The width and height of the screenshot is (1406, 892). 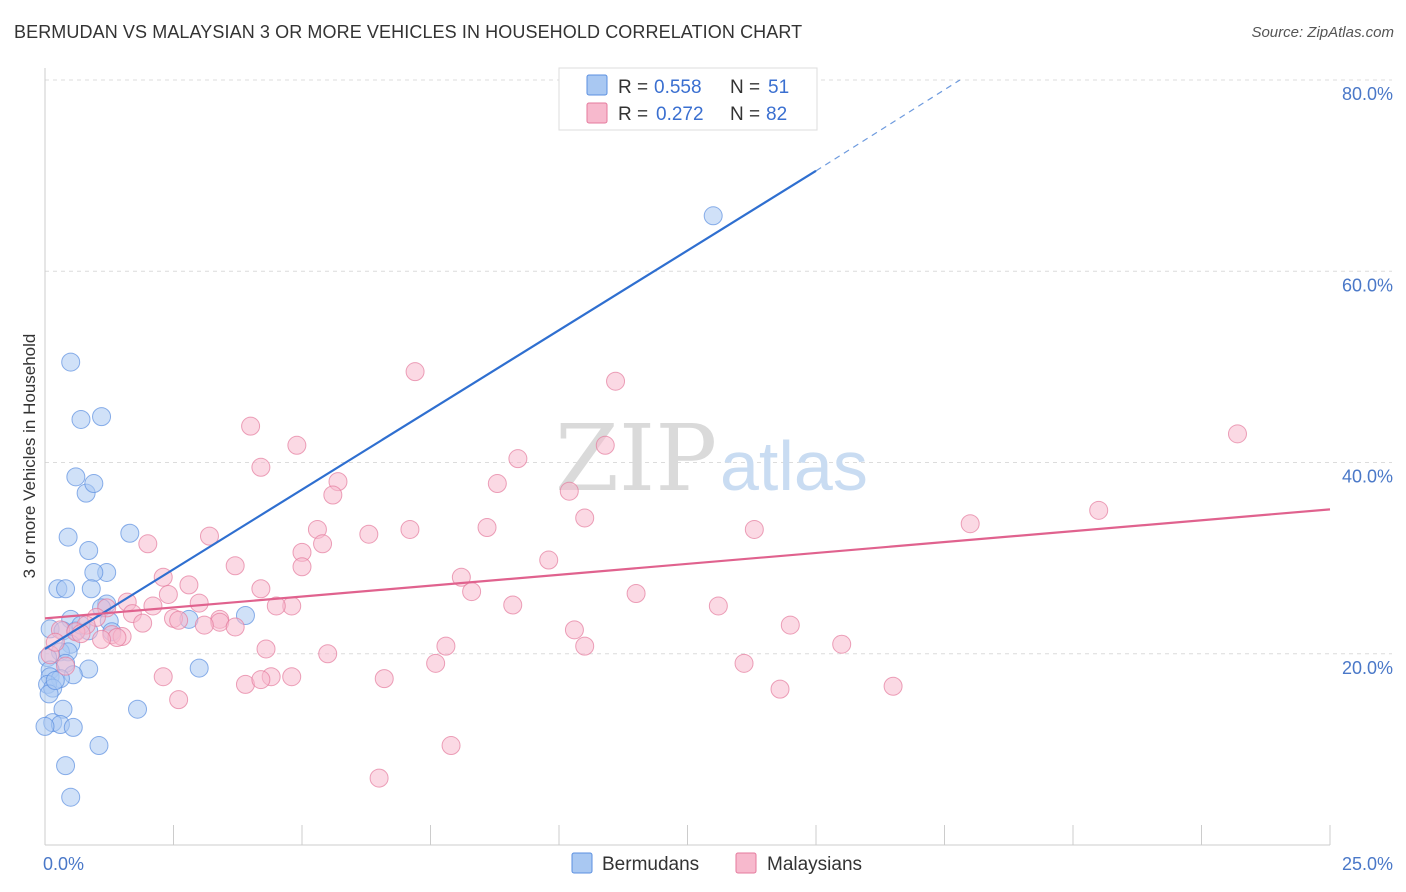 What do you see at coordinates (688, 99) in the screenshot?
I see `stats-legend: R = 0.558 N = 51 R = 0.272 N = 82` at bounding box center [688, 99].